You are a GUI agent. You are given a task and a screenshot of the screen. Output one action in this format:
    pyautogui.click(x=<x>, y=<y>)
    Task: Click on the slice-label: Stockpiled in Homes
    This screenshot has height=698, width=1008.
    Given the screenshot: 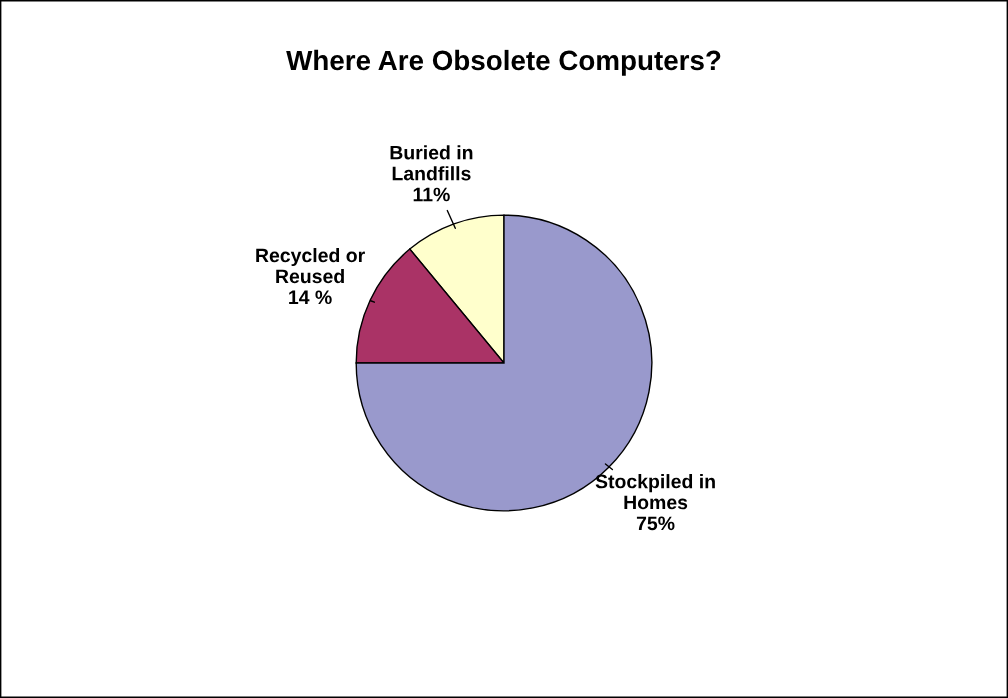 What is the action you would take?
    pyautogui.click(x=655, y=492)
    